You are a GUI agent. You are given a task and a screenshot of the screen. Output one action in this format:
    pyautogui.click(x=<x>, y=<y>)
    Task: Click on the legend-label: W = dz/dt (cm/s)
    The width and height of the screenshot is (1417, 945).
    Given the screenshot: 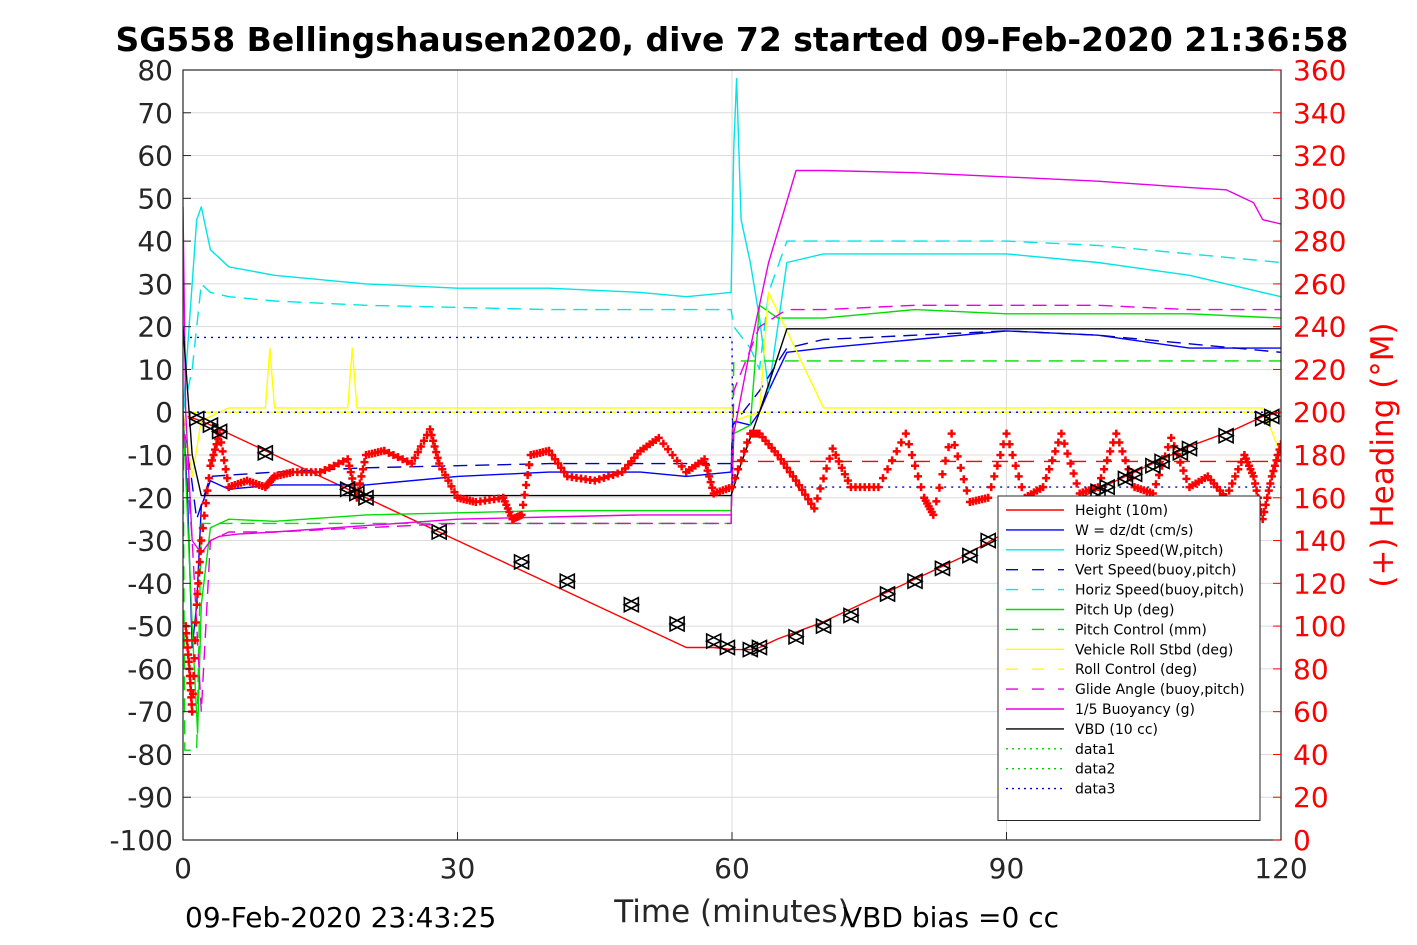 What is the action you would take?
    pyautogui.click(x=1134, y=531)
    